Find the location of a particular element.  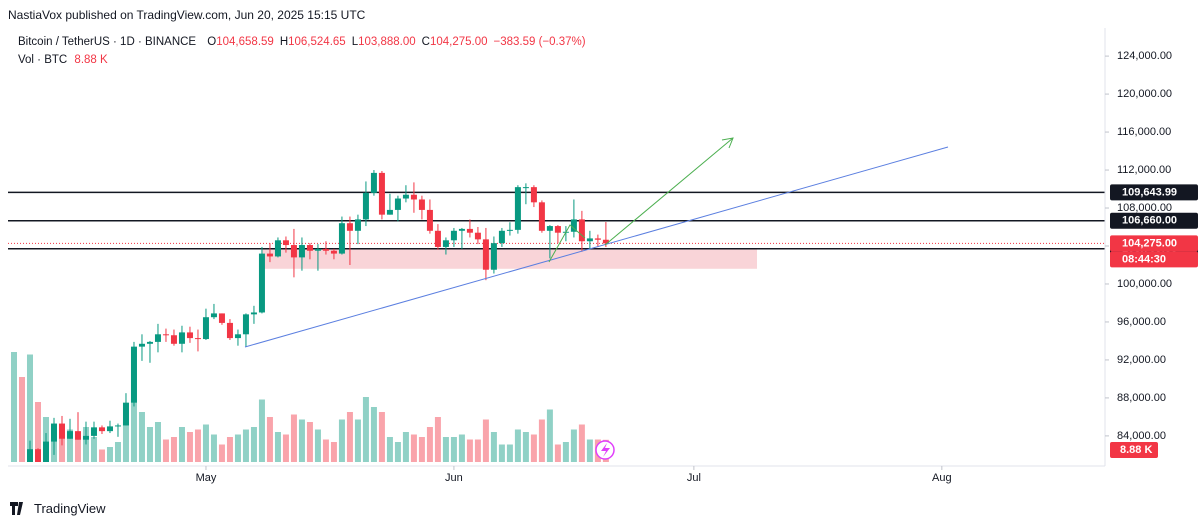

volume-badge: 8.88 K is located at coordinates (1136, 450).